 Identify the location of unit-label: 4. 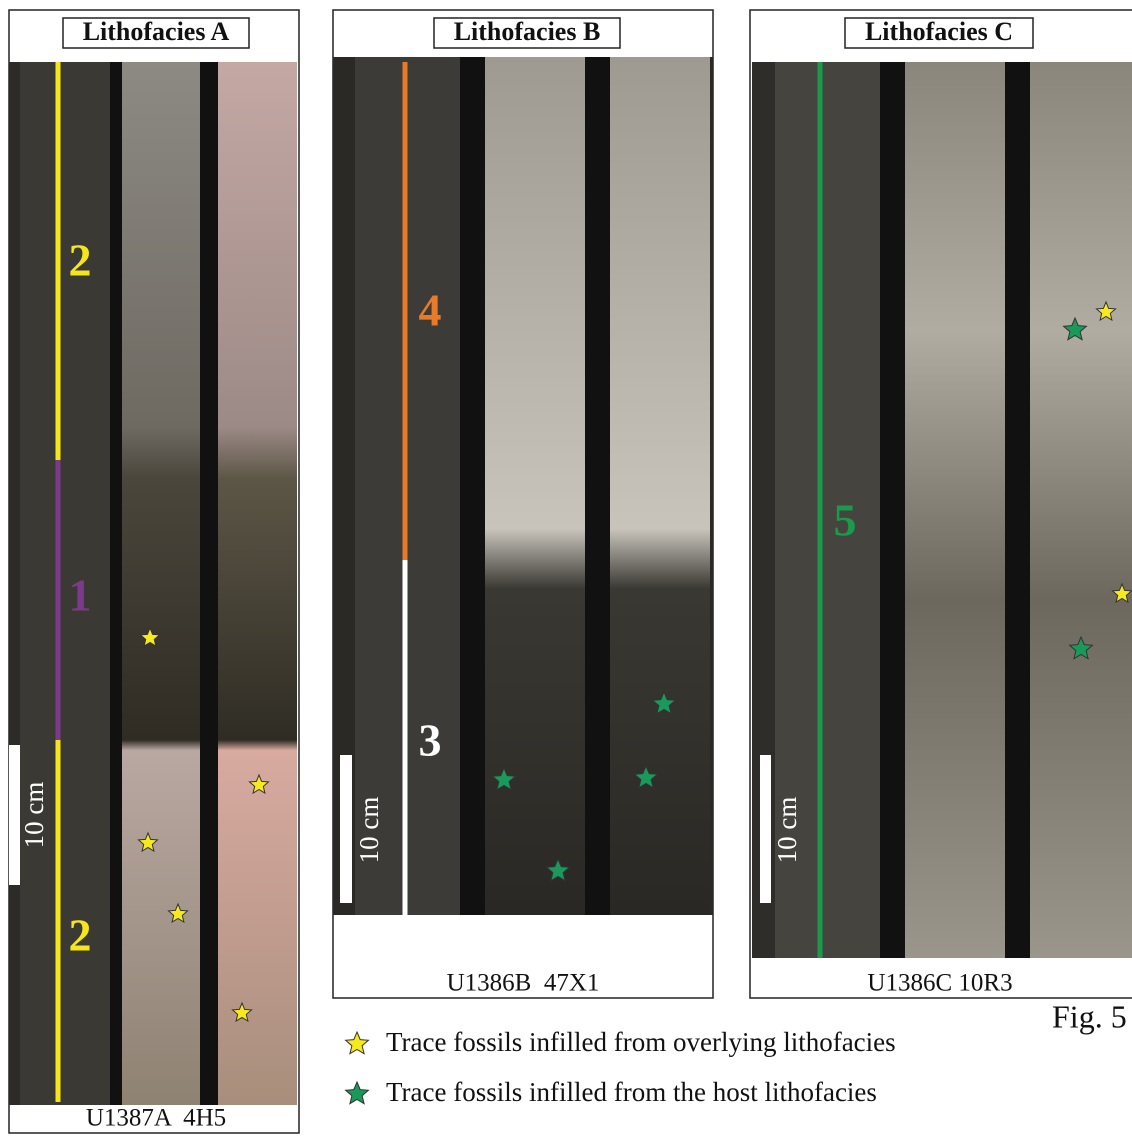
(430, 310).